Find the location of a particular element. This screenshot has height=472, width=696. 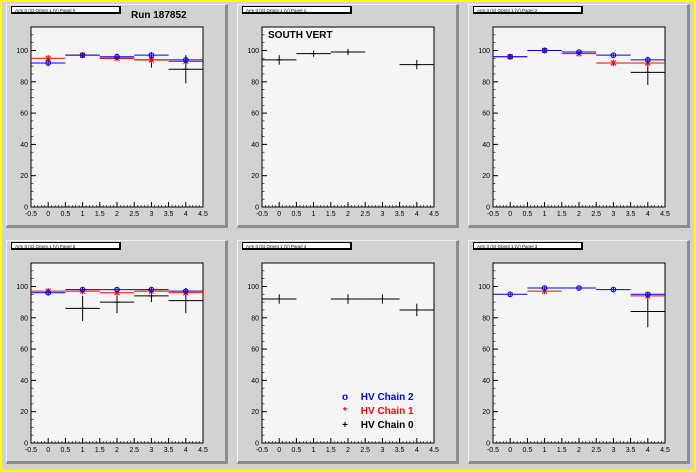

legend-item-hv-chain-0: + HV Chain 0 is located at coordinates (376, 425).